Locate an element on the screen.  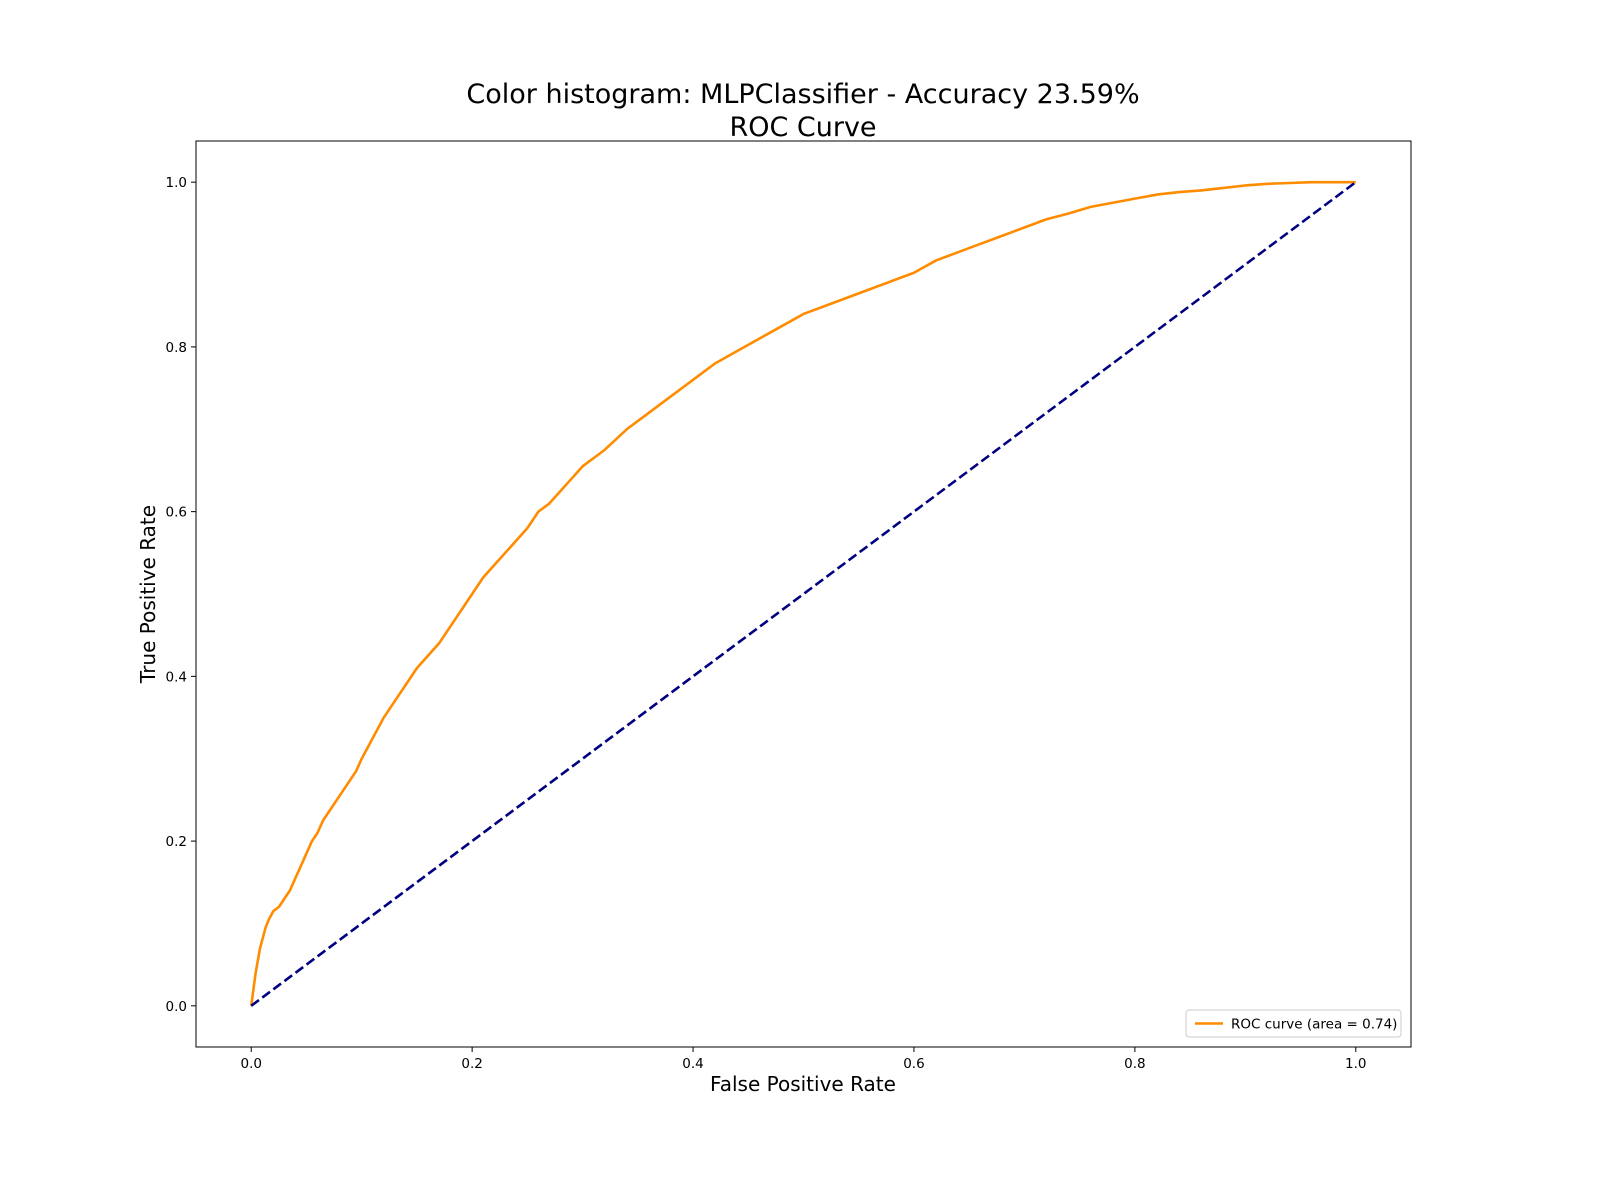
x-tick-label: 0.6 is located at coordinates (913, 1064).